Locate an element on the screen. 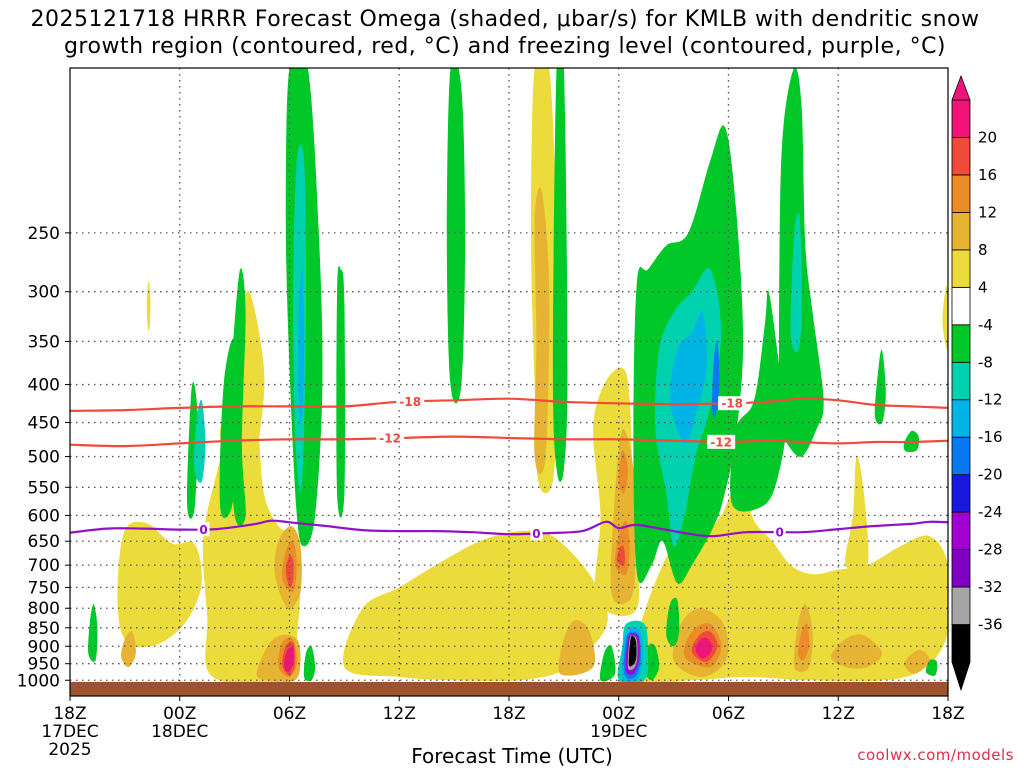  y-tick-label-2: 350 is located at coordinates (44, 342).